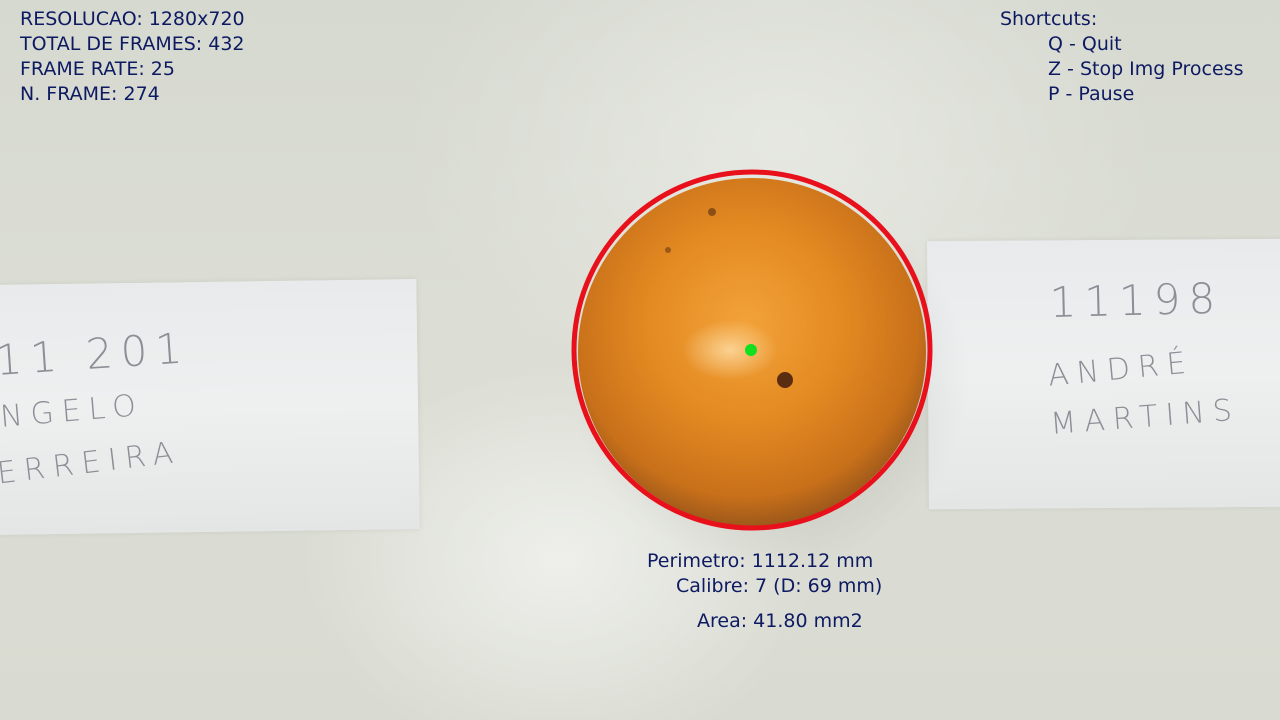 This screenshot has height=720, width=1280. I want to click on shortcuts-title: Shortcuts:, so click(1049, 19).